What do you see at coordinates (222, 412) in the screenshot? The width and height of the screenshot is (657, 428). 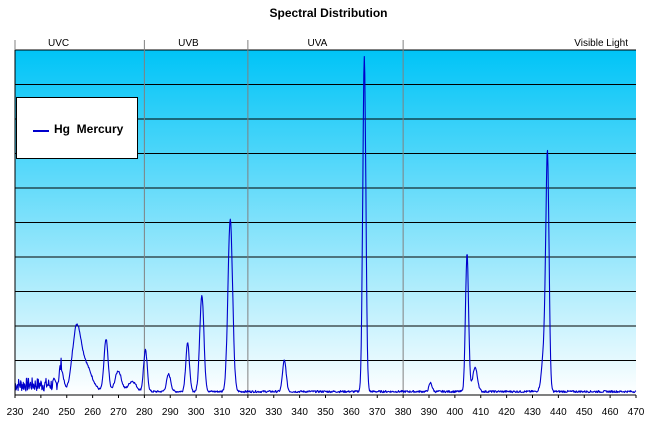 I see `x-tick-label: 310` at bounding box center [222, 412].